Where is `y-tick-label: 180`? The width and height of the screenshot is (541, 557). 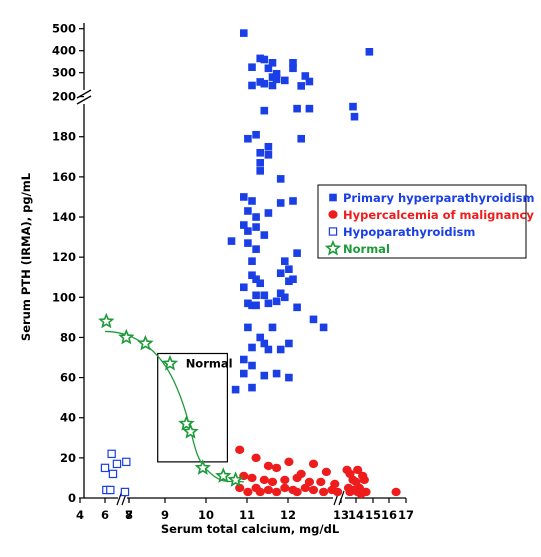
y-tick-label: 180 is located at coordinates (64, 137).